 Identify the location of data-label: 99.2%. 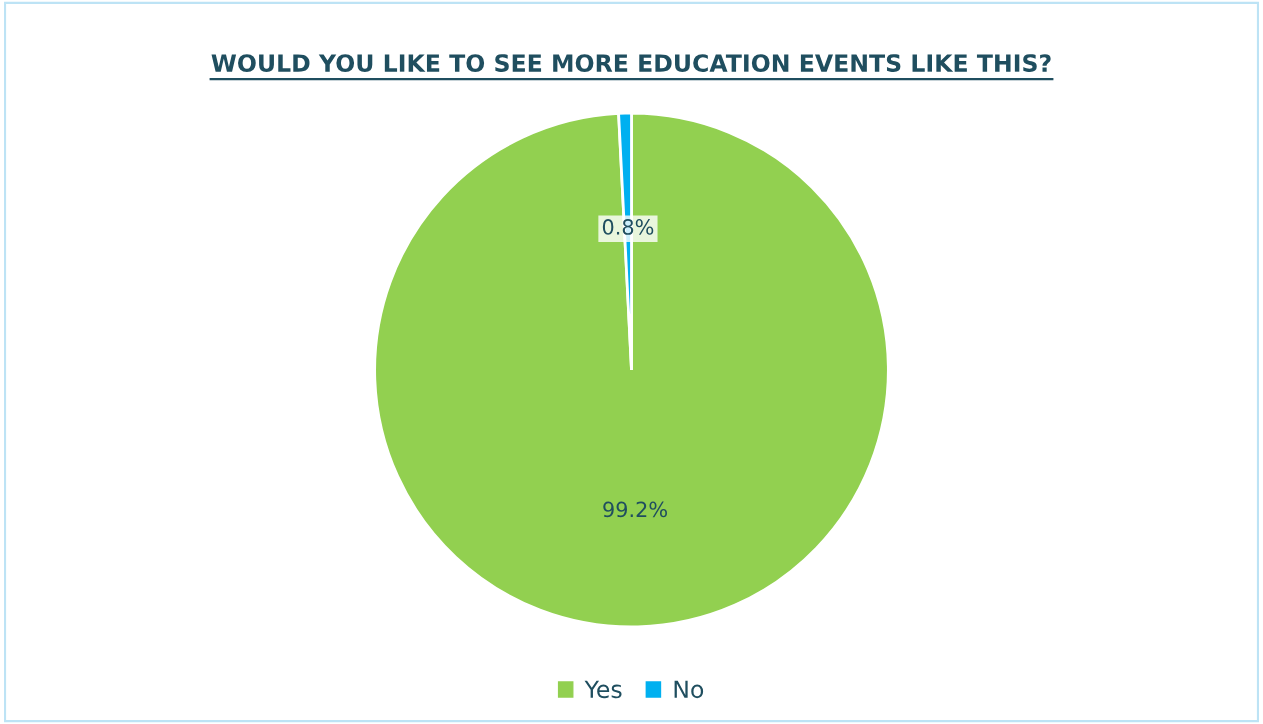
(635, 509).